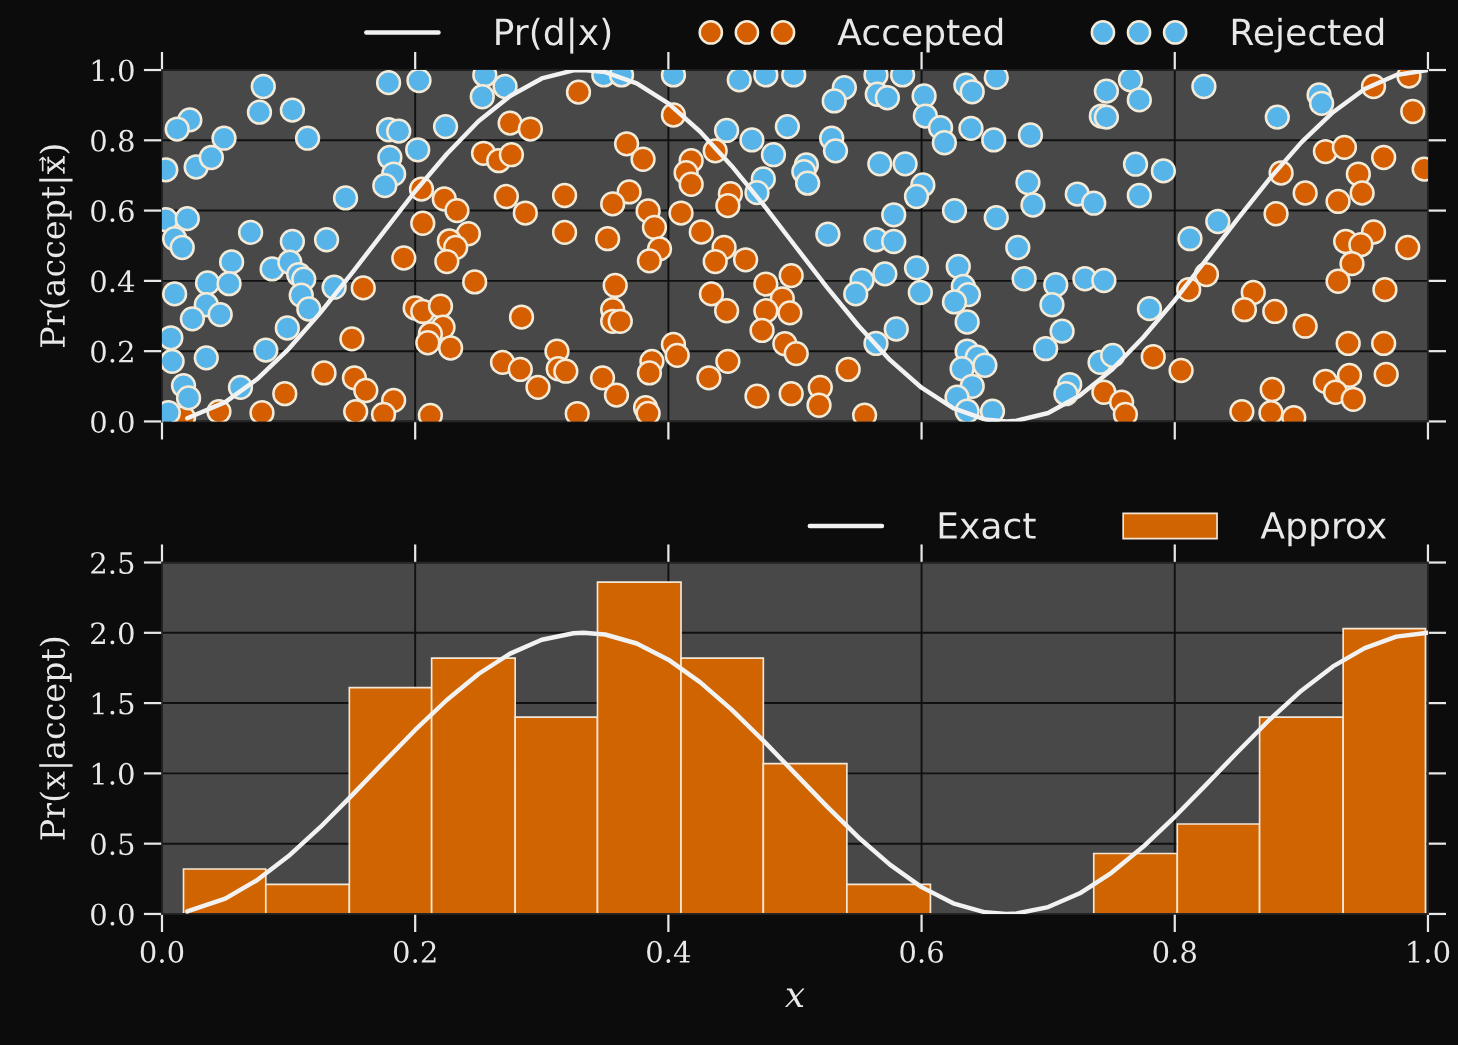  What do you see at coordinates (113, 281) in the screenshot?
I see `y-tick-label: 0.4` at bounding box center [113, 281].